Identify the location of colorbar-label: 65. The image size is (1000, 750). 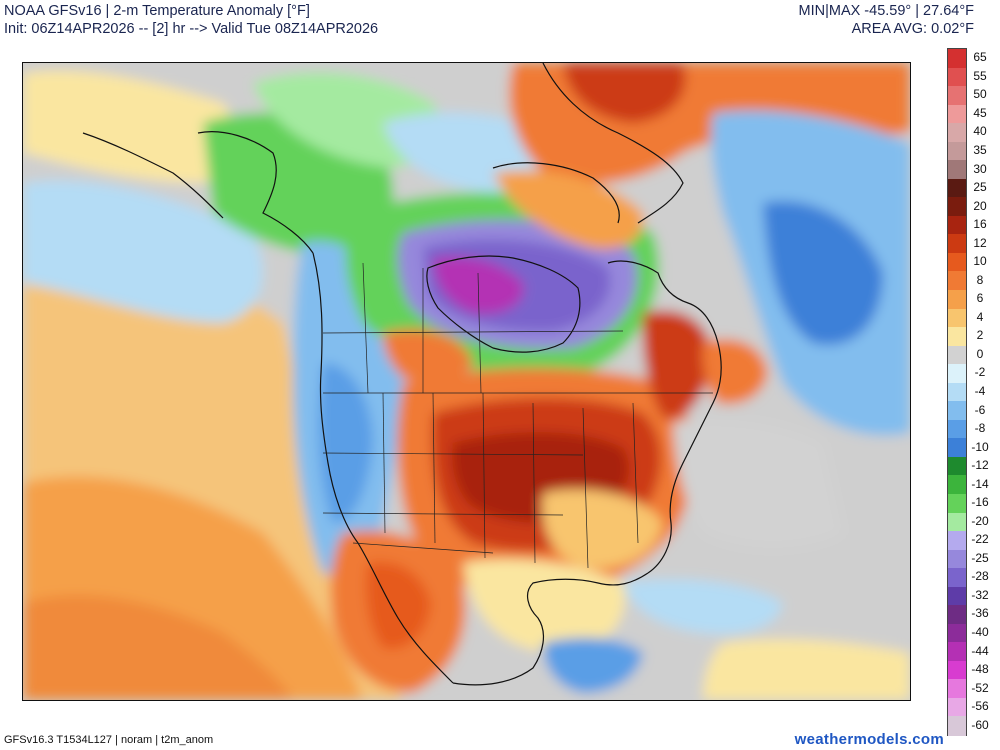
(980, 57).